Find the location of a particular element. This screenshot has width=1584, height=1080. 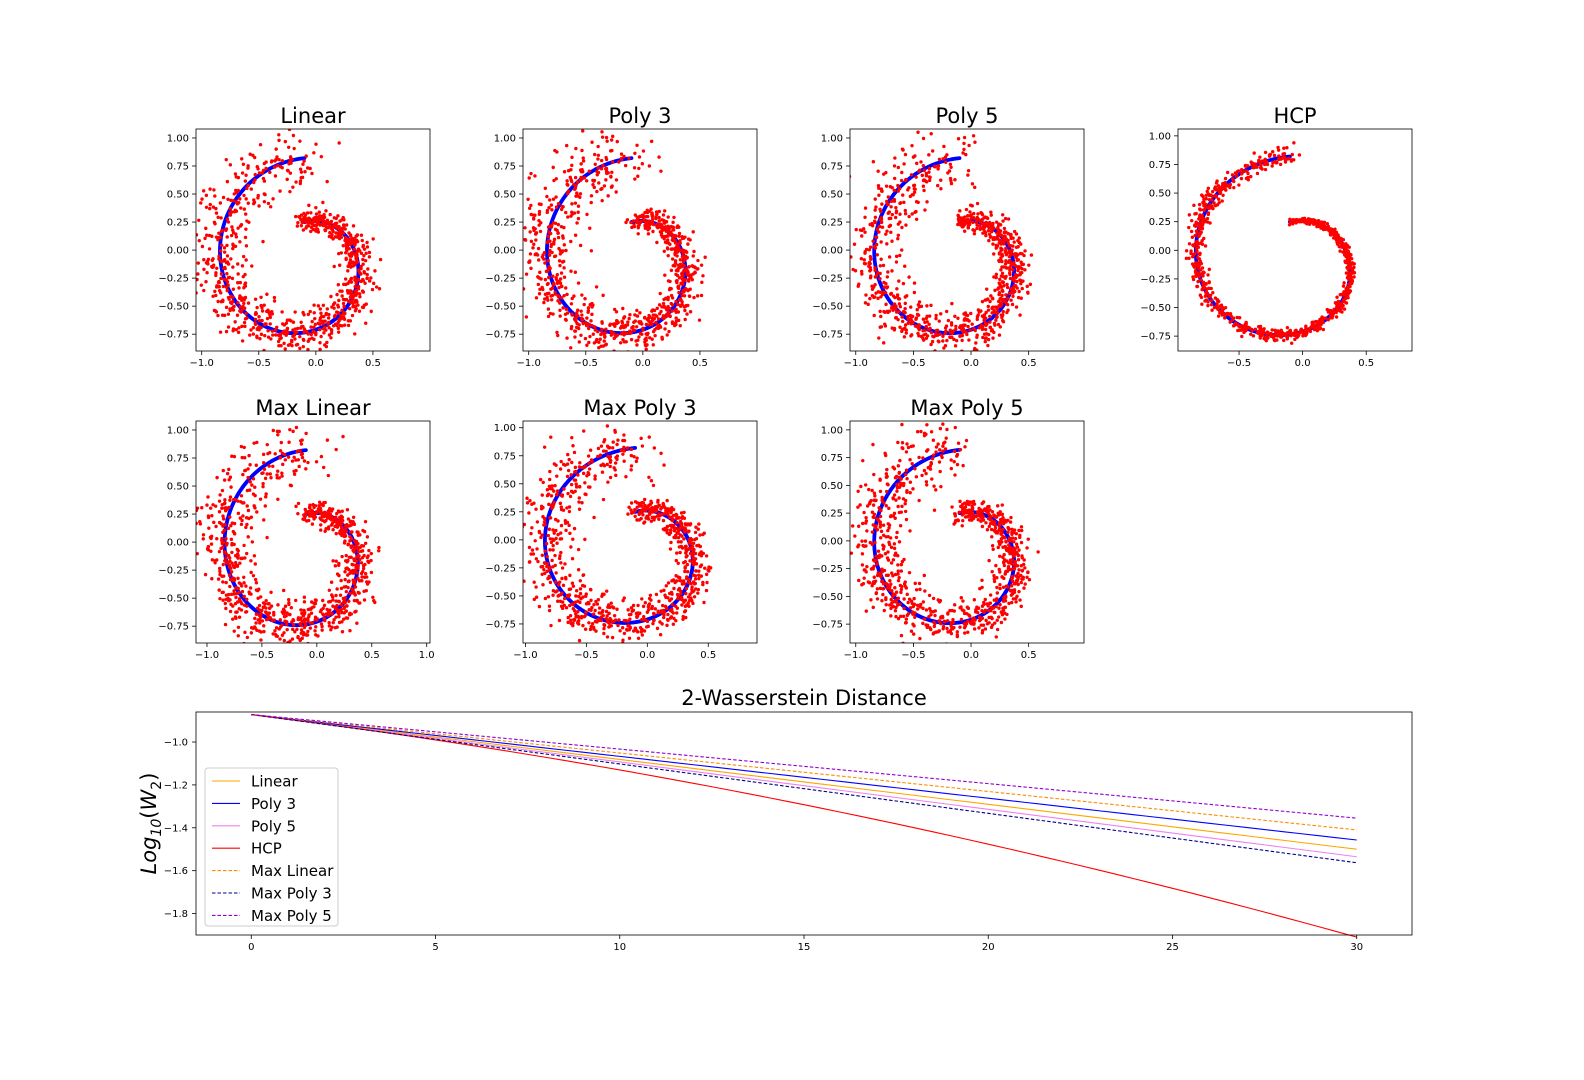

plot-area is located at coordinates (289, 240).